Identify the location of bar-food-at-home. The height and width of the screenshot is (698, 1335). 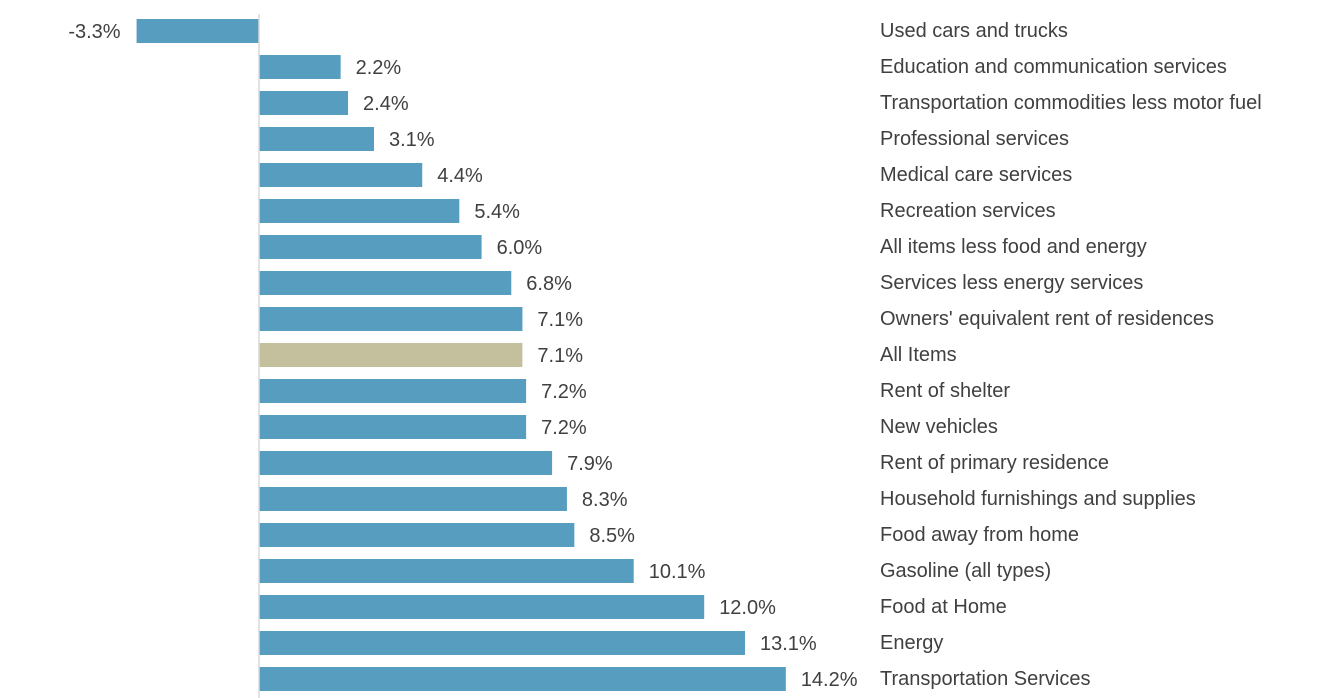
(482, 607).